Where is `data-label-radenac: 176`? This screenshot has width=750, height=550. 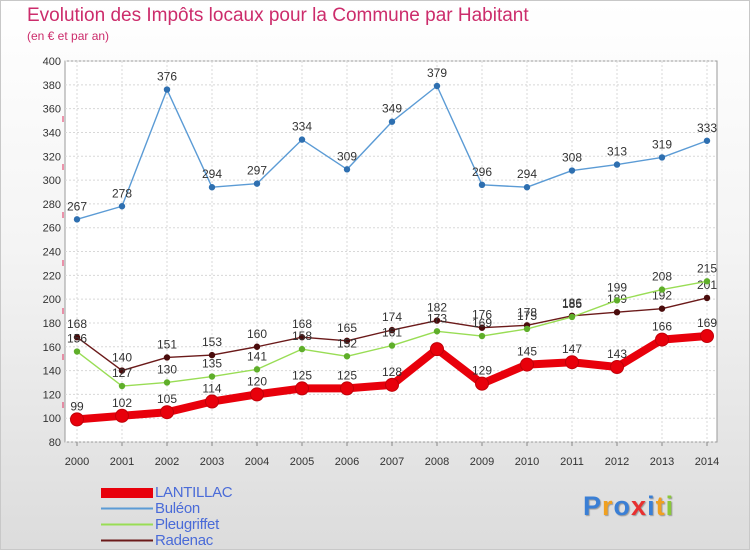
data-label-radenac: 176 is located at coordinates (482, 315).